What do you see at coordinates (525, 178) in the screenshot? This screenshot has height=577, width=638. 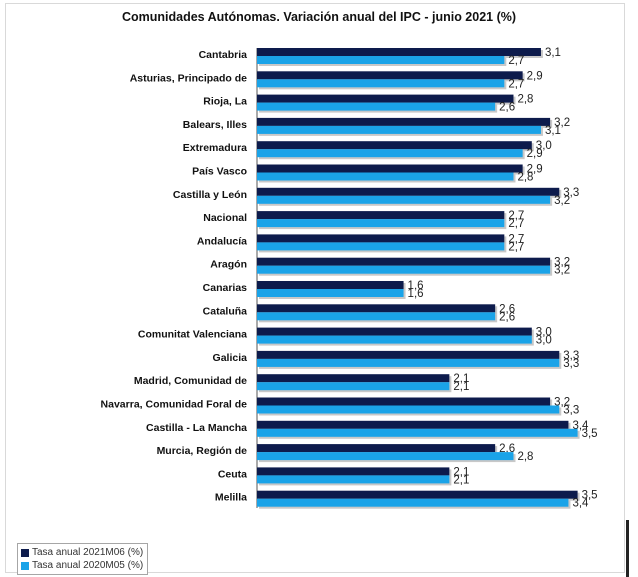 I see `data-label-s1-cat-5: 2,8` at bounding box center [525, 178].